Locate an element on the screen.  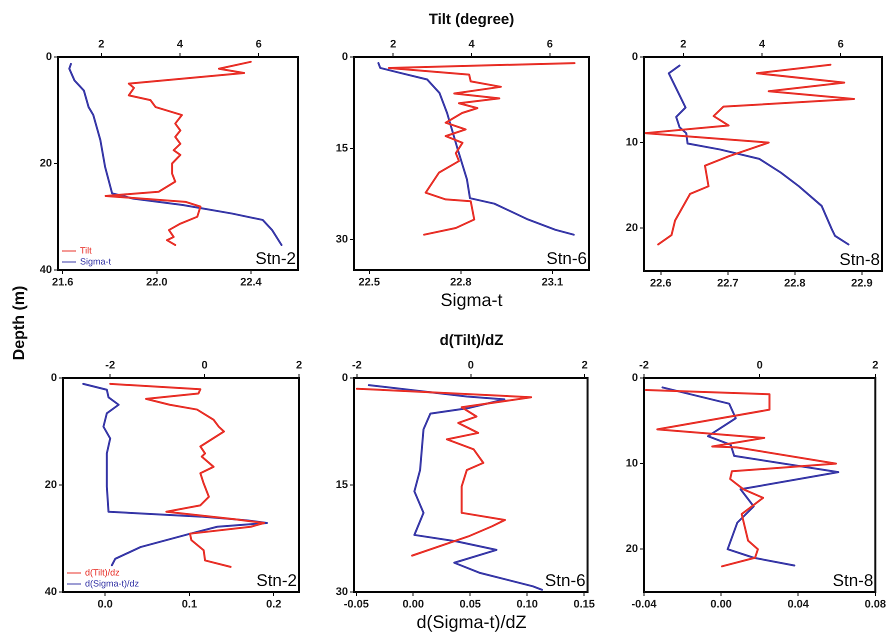
x-tick-label: -0.04 is located at coordinates (644, 604).